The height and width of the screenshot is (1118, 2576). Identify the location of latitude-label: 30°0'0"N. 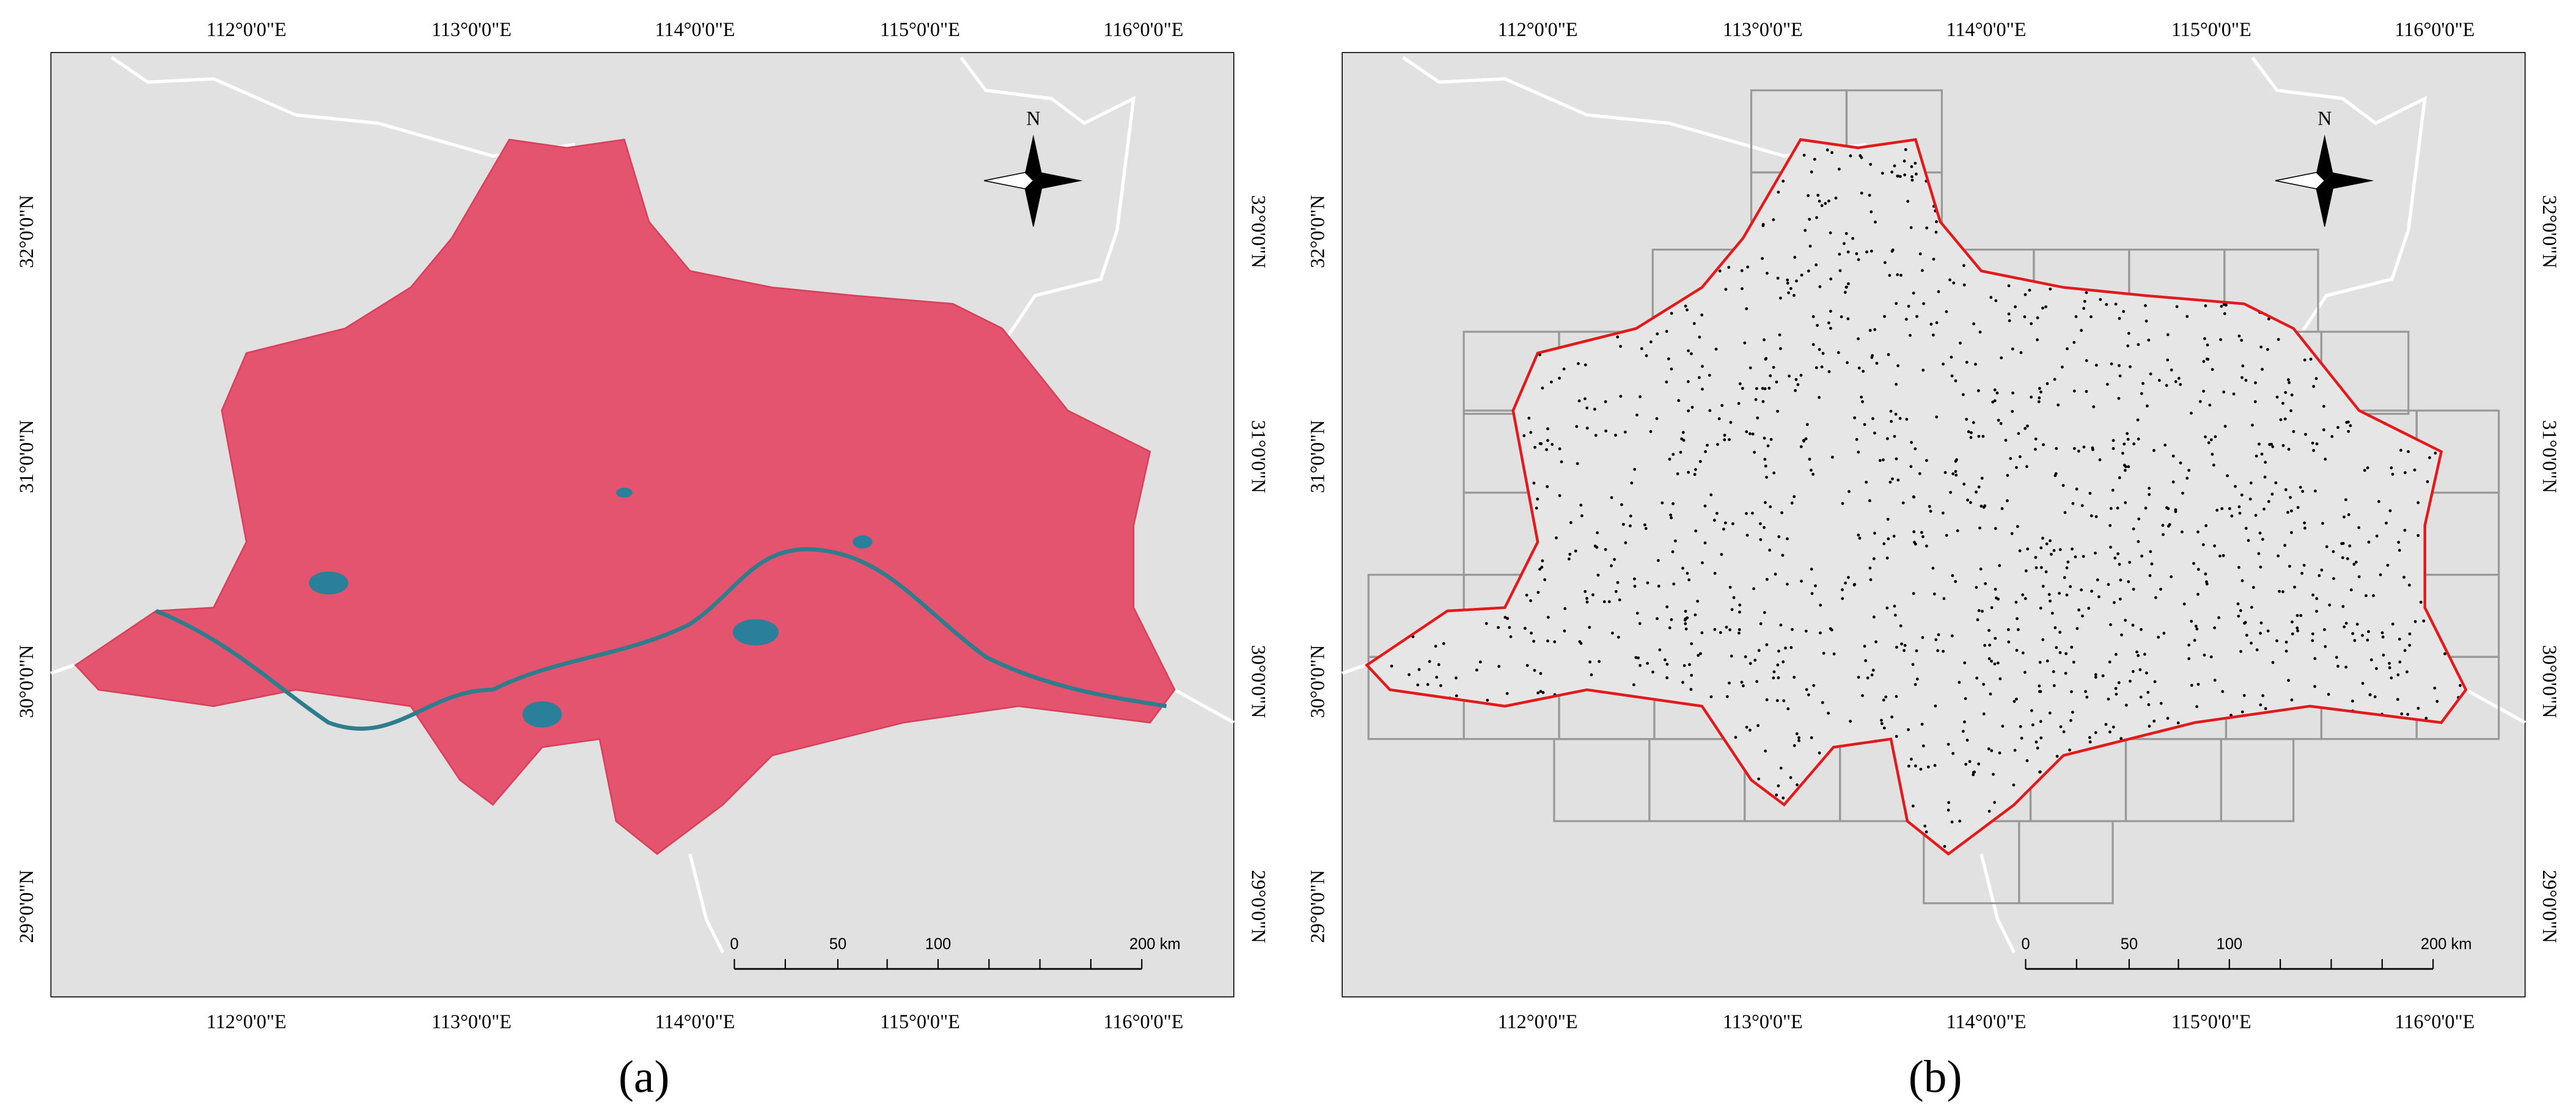
(26, 681).